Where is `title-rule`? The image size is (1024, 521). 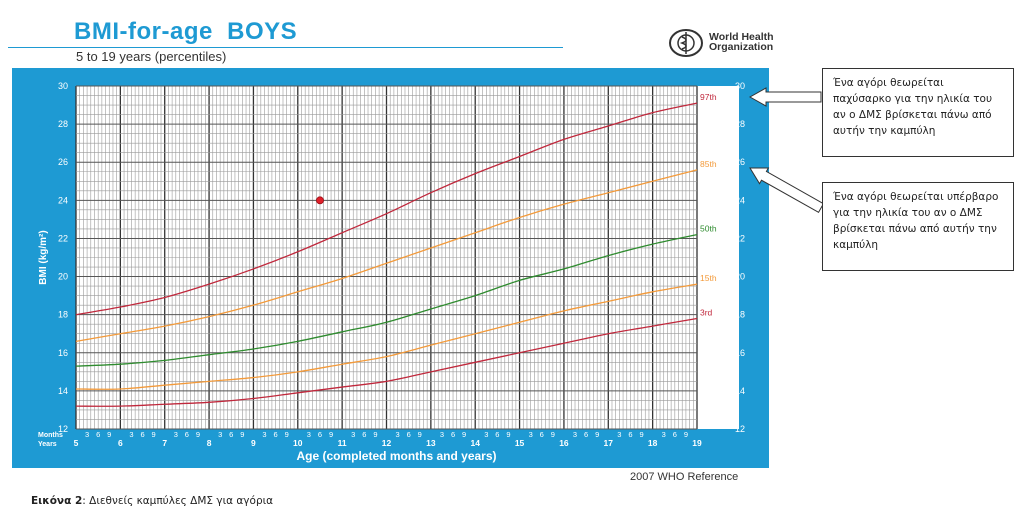 title-rule is located at coordinates (285, 47).